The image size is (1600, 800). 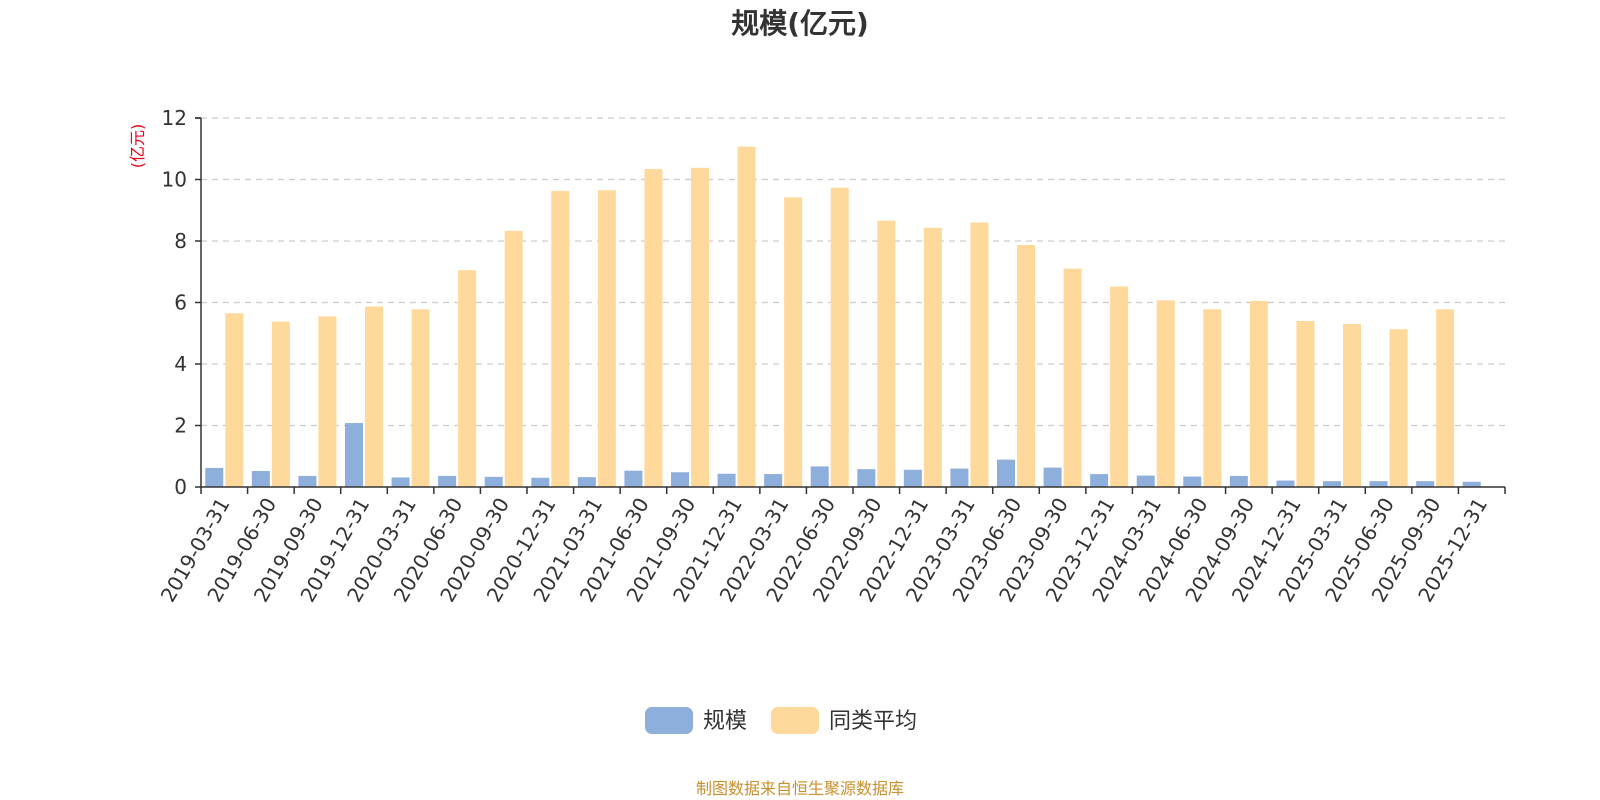 I want to click on legend: 规模 同类平均, so click(x=781, y=720).